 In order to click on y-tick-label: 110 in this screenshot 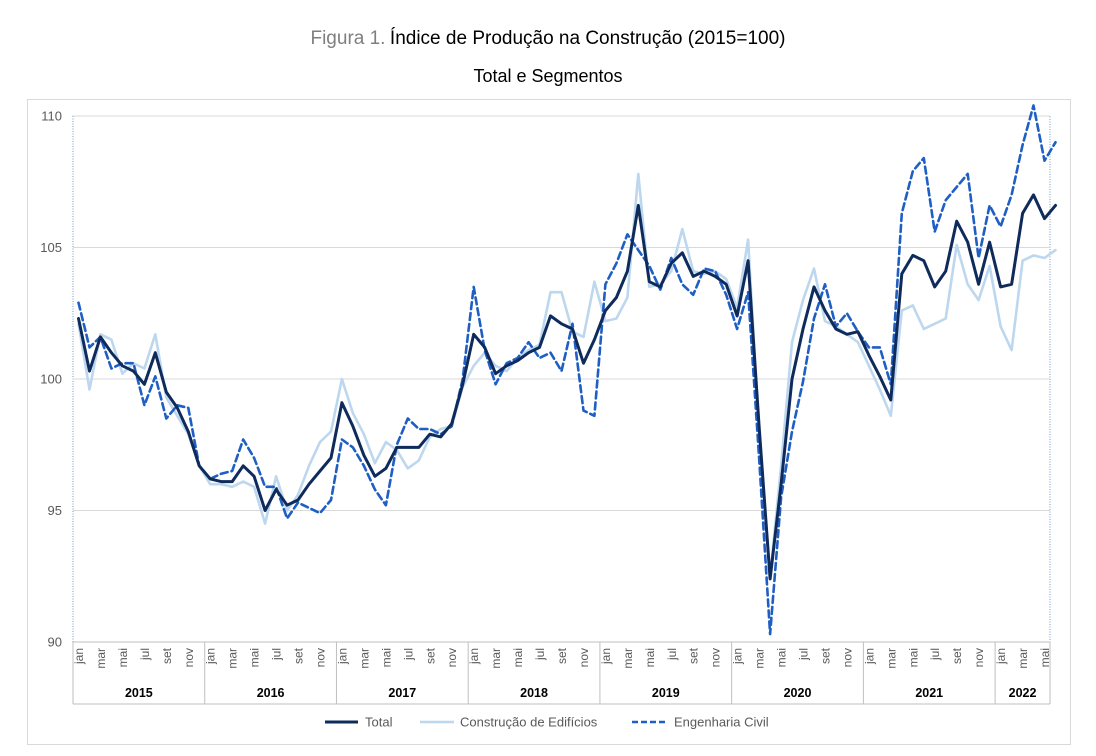, I will do `click(51, 116)`.